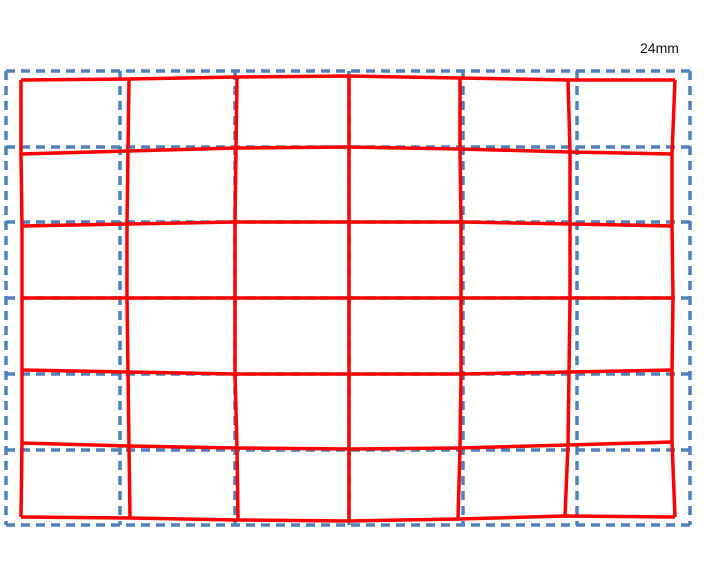 The image size is (720, 570). Describe the element at coordinates (659, 48) in the screenshot. I see `focal-length-label: 24mm` at that location.